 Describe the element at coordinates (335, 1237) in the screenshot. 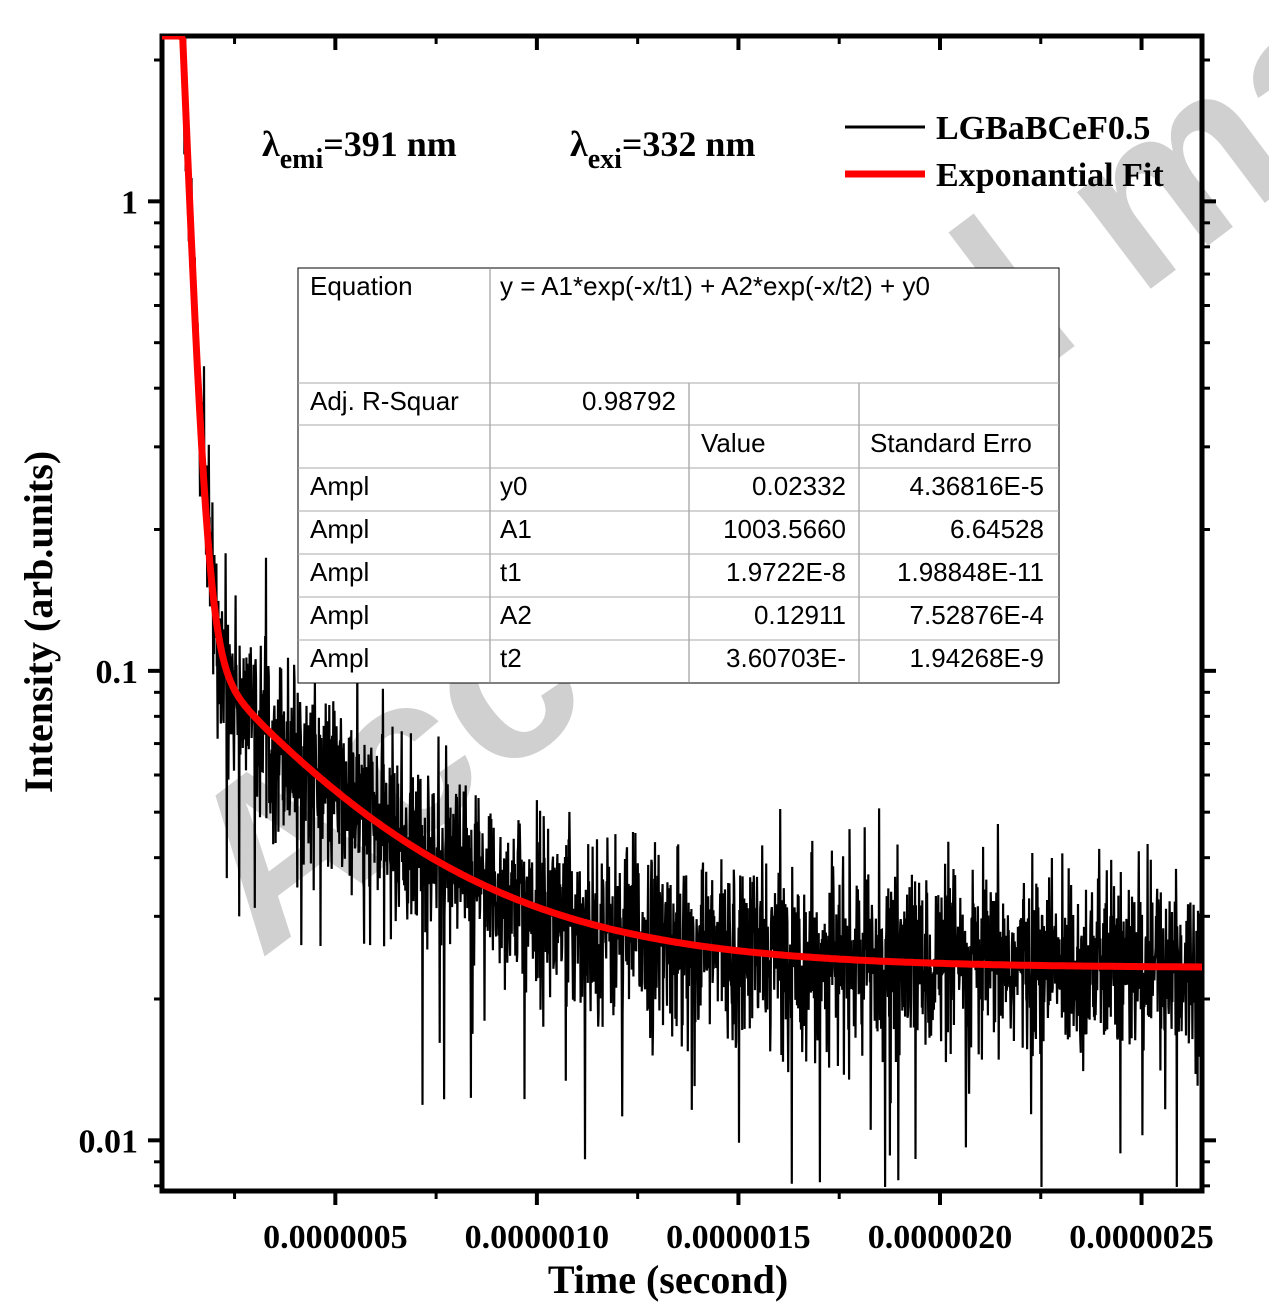

I see `x-tick-label: 0.0000005` at that location.